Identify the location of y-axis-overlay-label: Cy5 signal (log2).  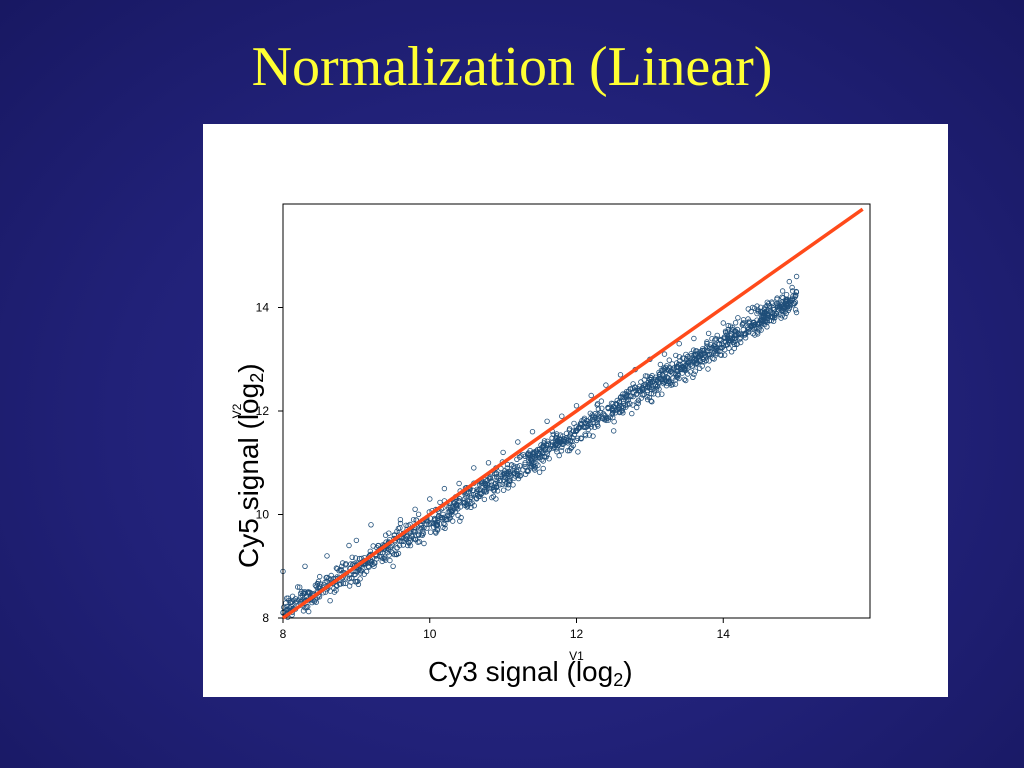
(250, 465).